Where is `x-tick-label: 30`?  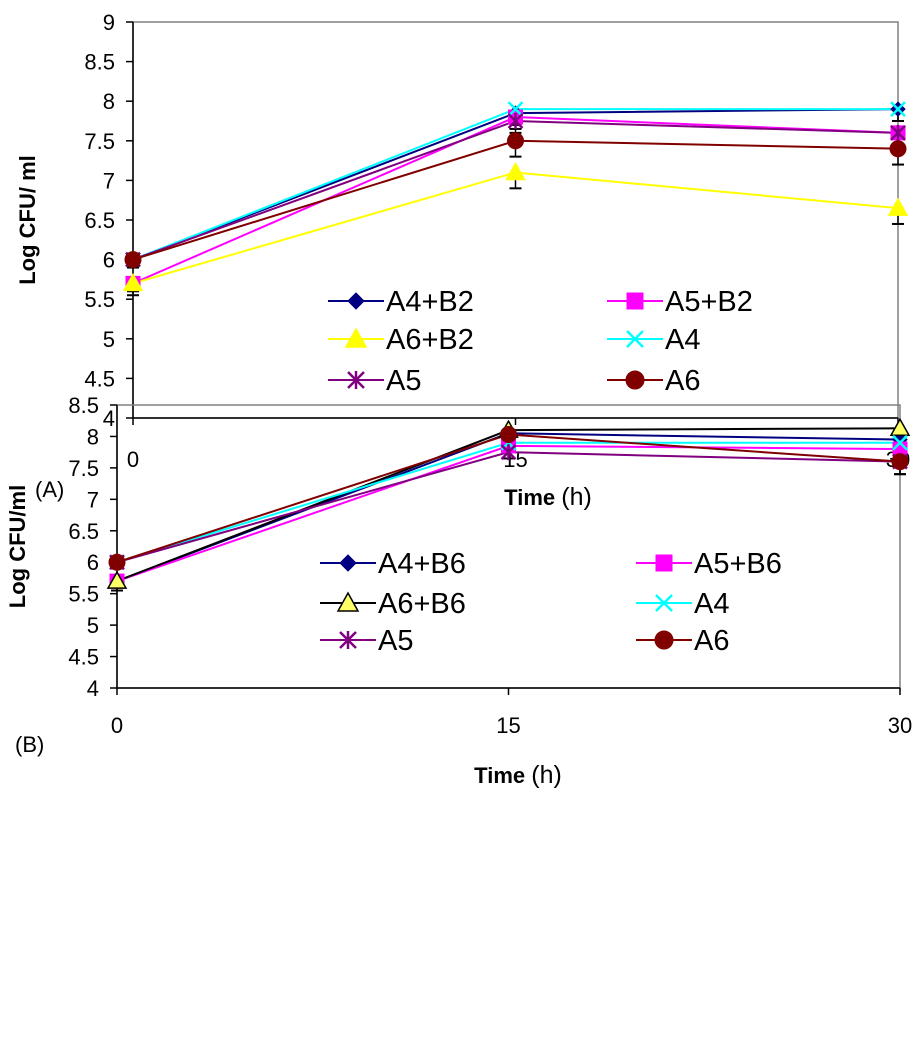 x-tick-label: 30 is located at coordinates (900, 725).